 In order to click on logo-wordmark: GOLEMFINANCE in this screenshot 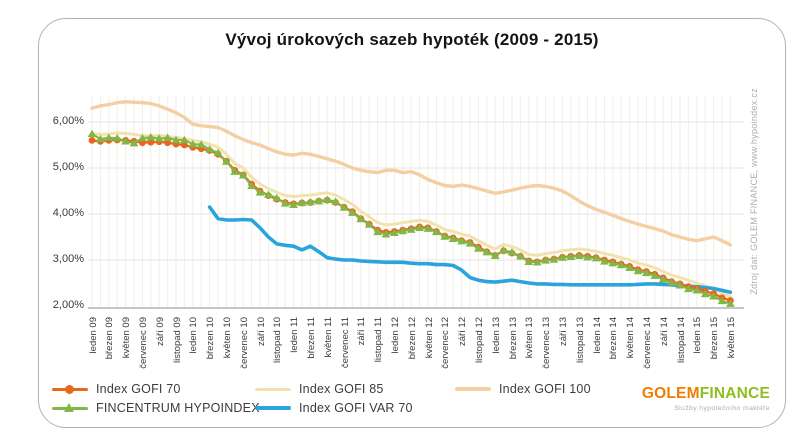, I will do `click(665, 394)`.